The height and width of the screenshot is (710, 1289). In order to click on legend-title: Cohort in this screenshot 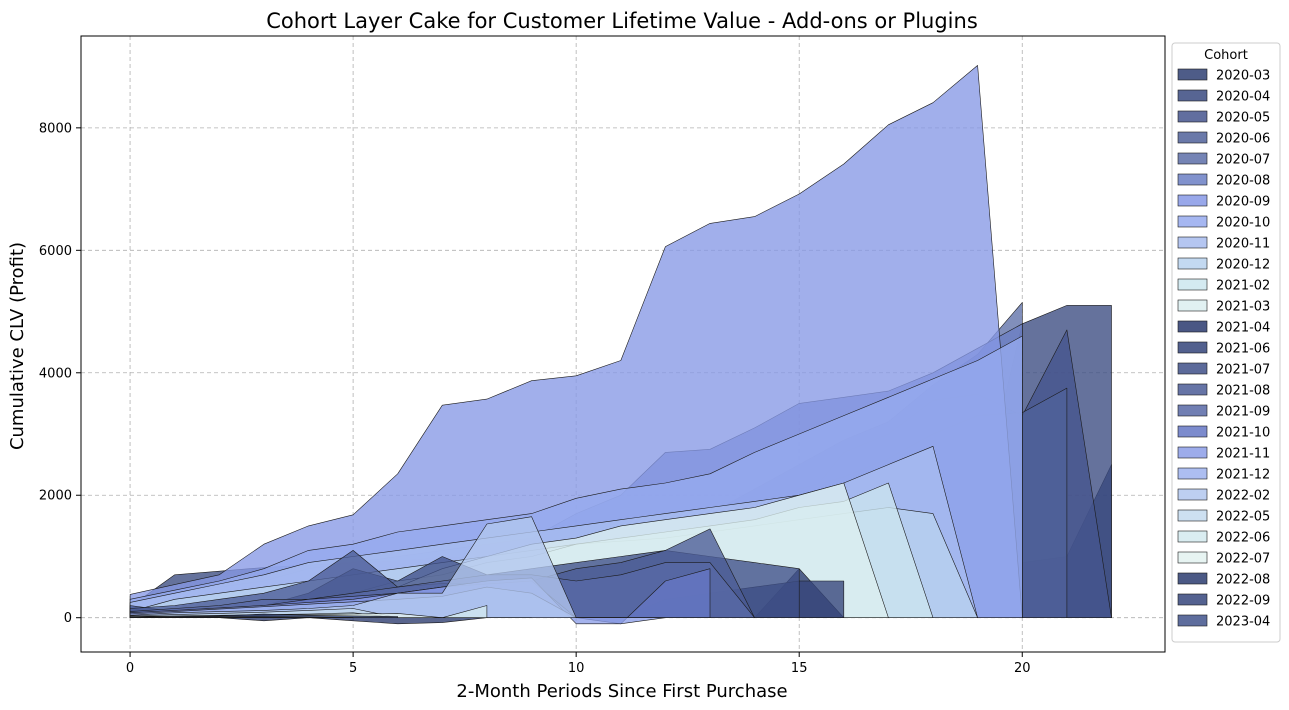, I will do `click(1226, 55)`.